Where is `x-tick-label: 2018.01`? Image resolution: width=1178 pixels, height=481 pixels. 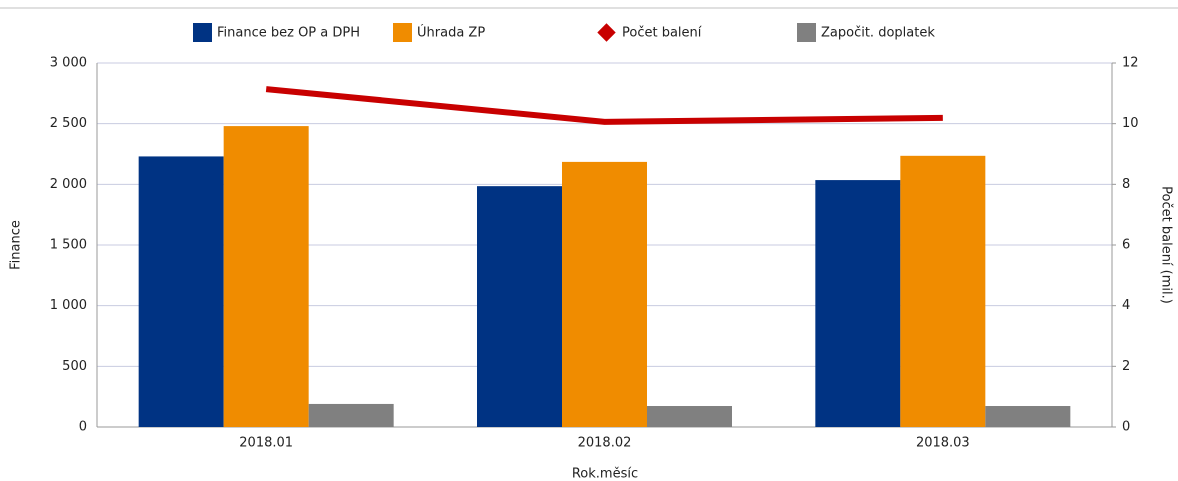
x-tick-label: 2018.01 is located at coordinates (266, 443).